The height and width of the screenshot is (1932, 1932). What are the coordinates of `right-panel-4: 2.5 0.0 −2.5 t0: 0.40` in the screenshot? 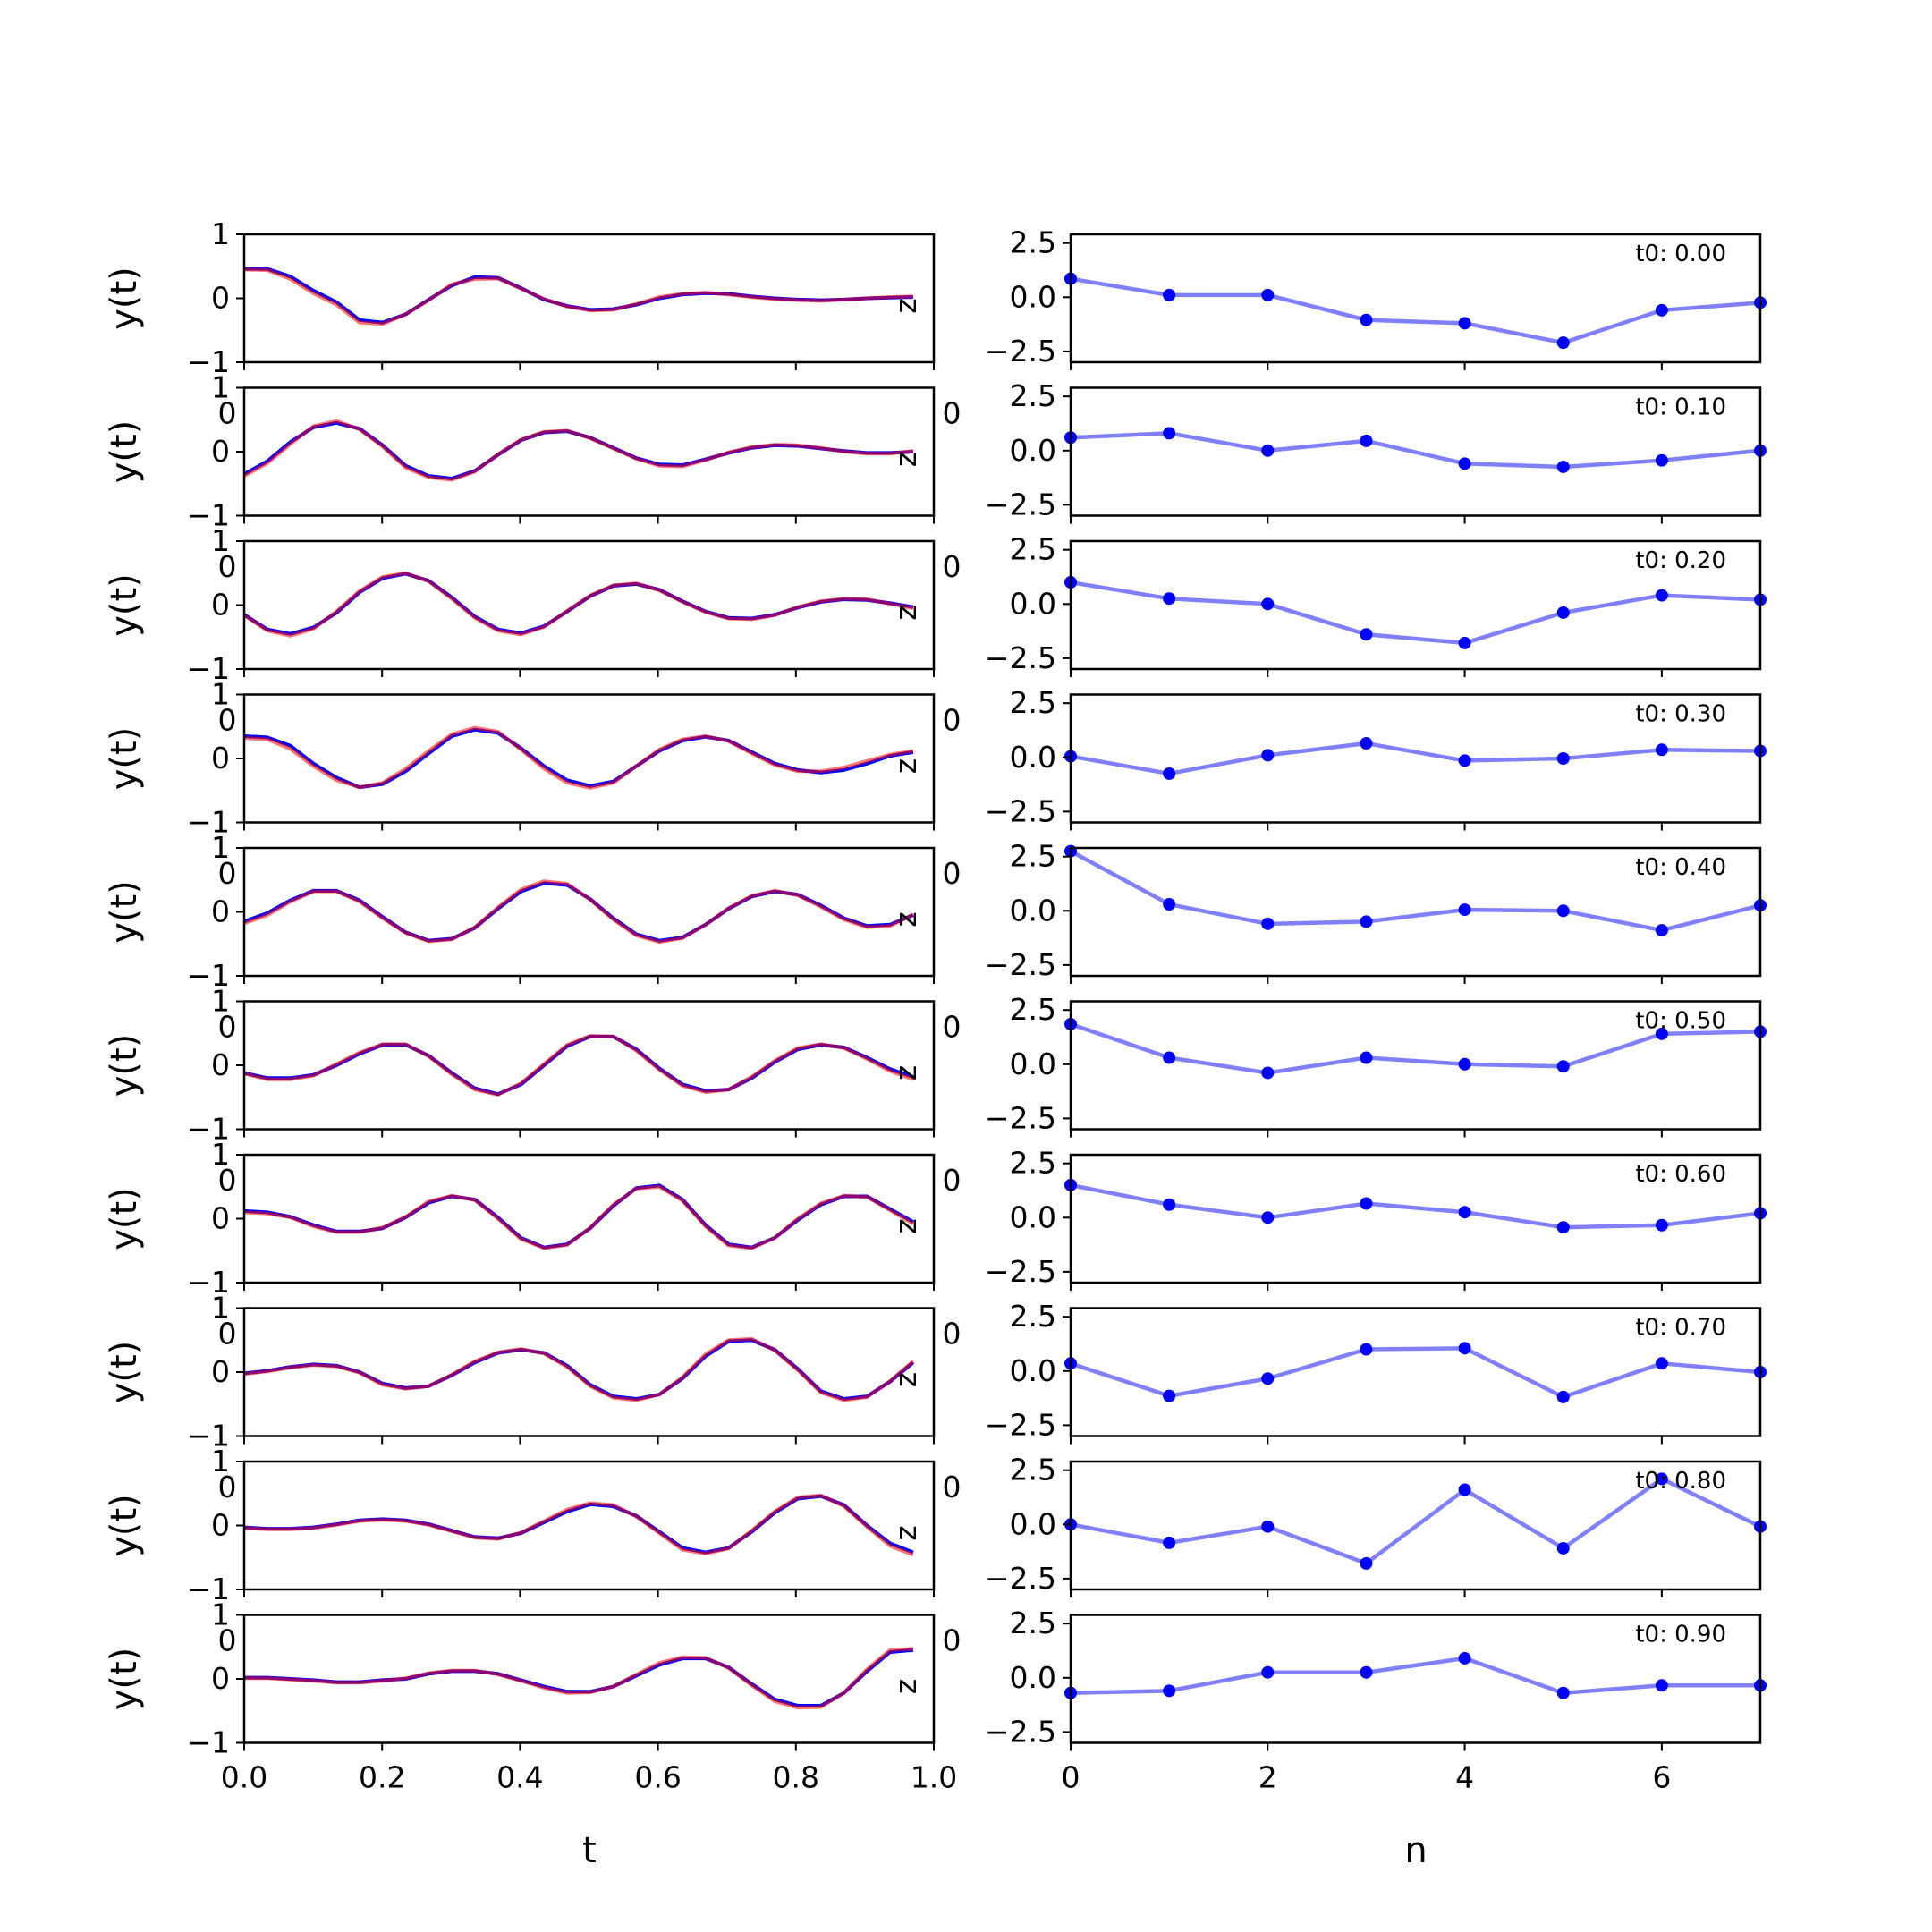 It's located at (1376, 911).